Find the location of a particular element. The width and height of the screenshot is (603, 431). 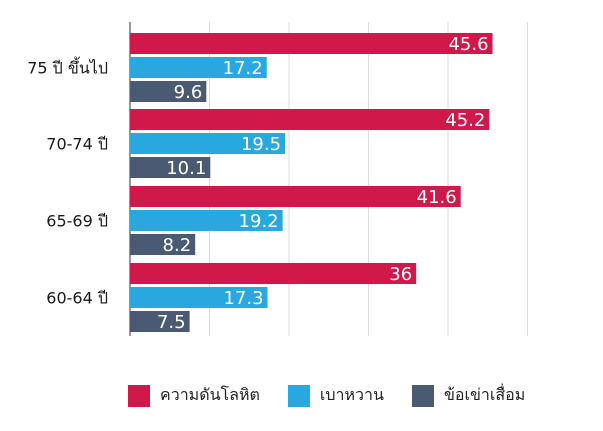

category-label: 75 ปี ขึ้นไป is located at coordinates (67, 67).